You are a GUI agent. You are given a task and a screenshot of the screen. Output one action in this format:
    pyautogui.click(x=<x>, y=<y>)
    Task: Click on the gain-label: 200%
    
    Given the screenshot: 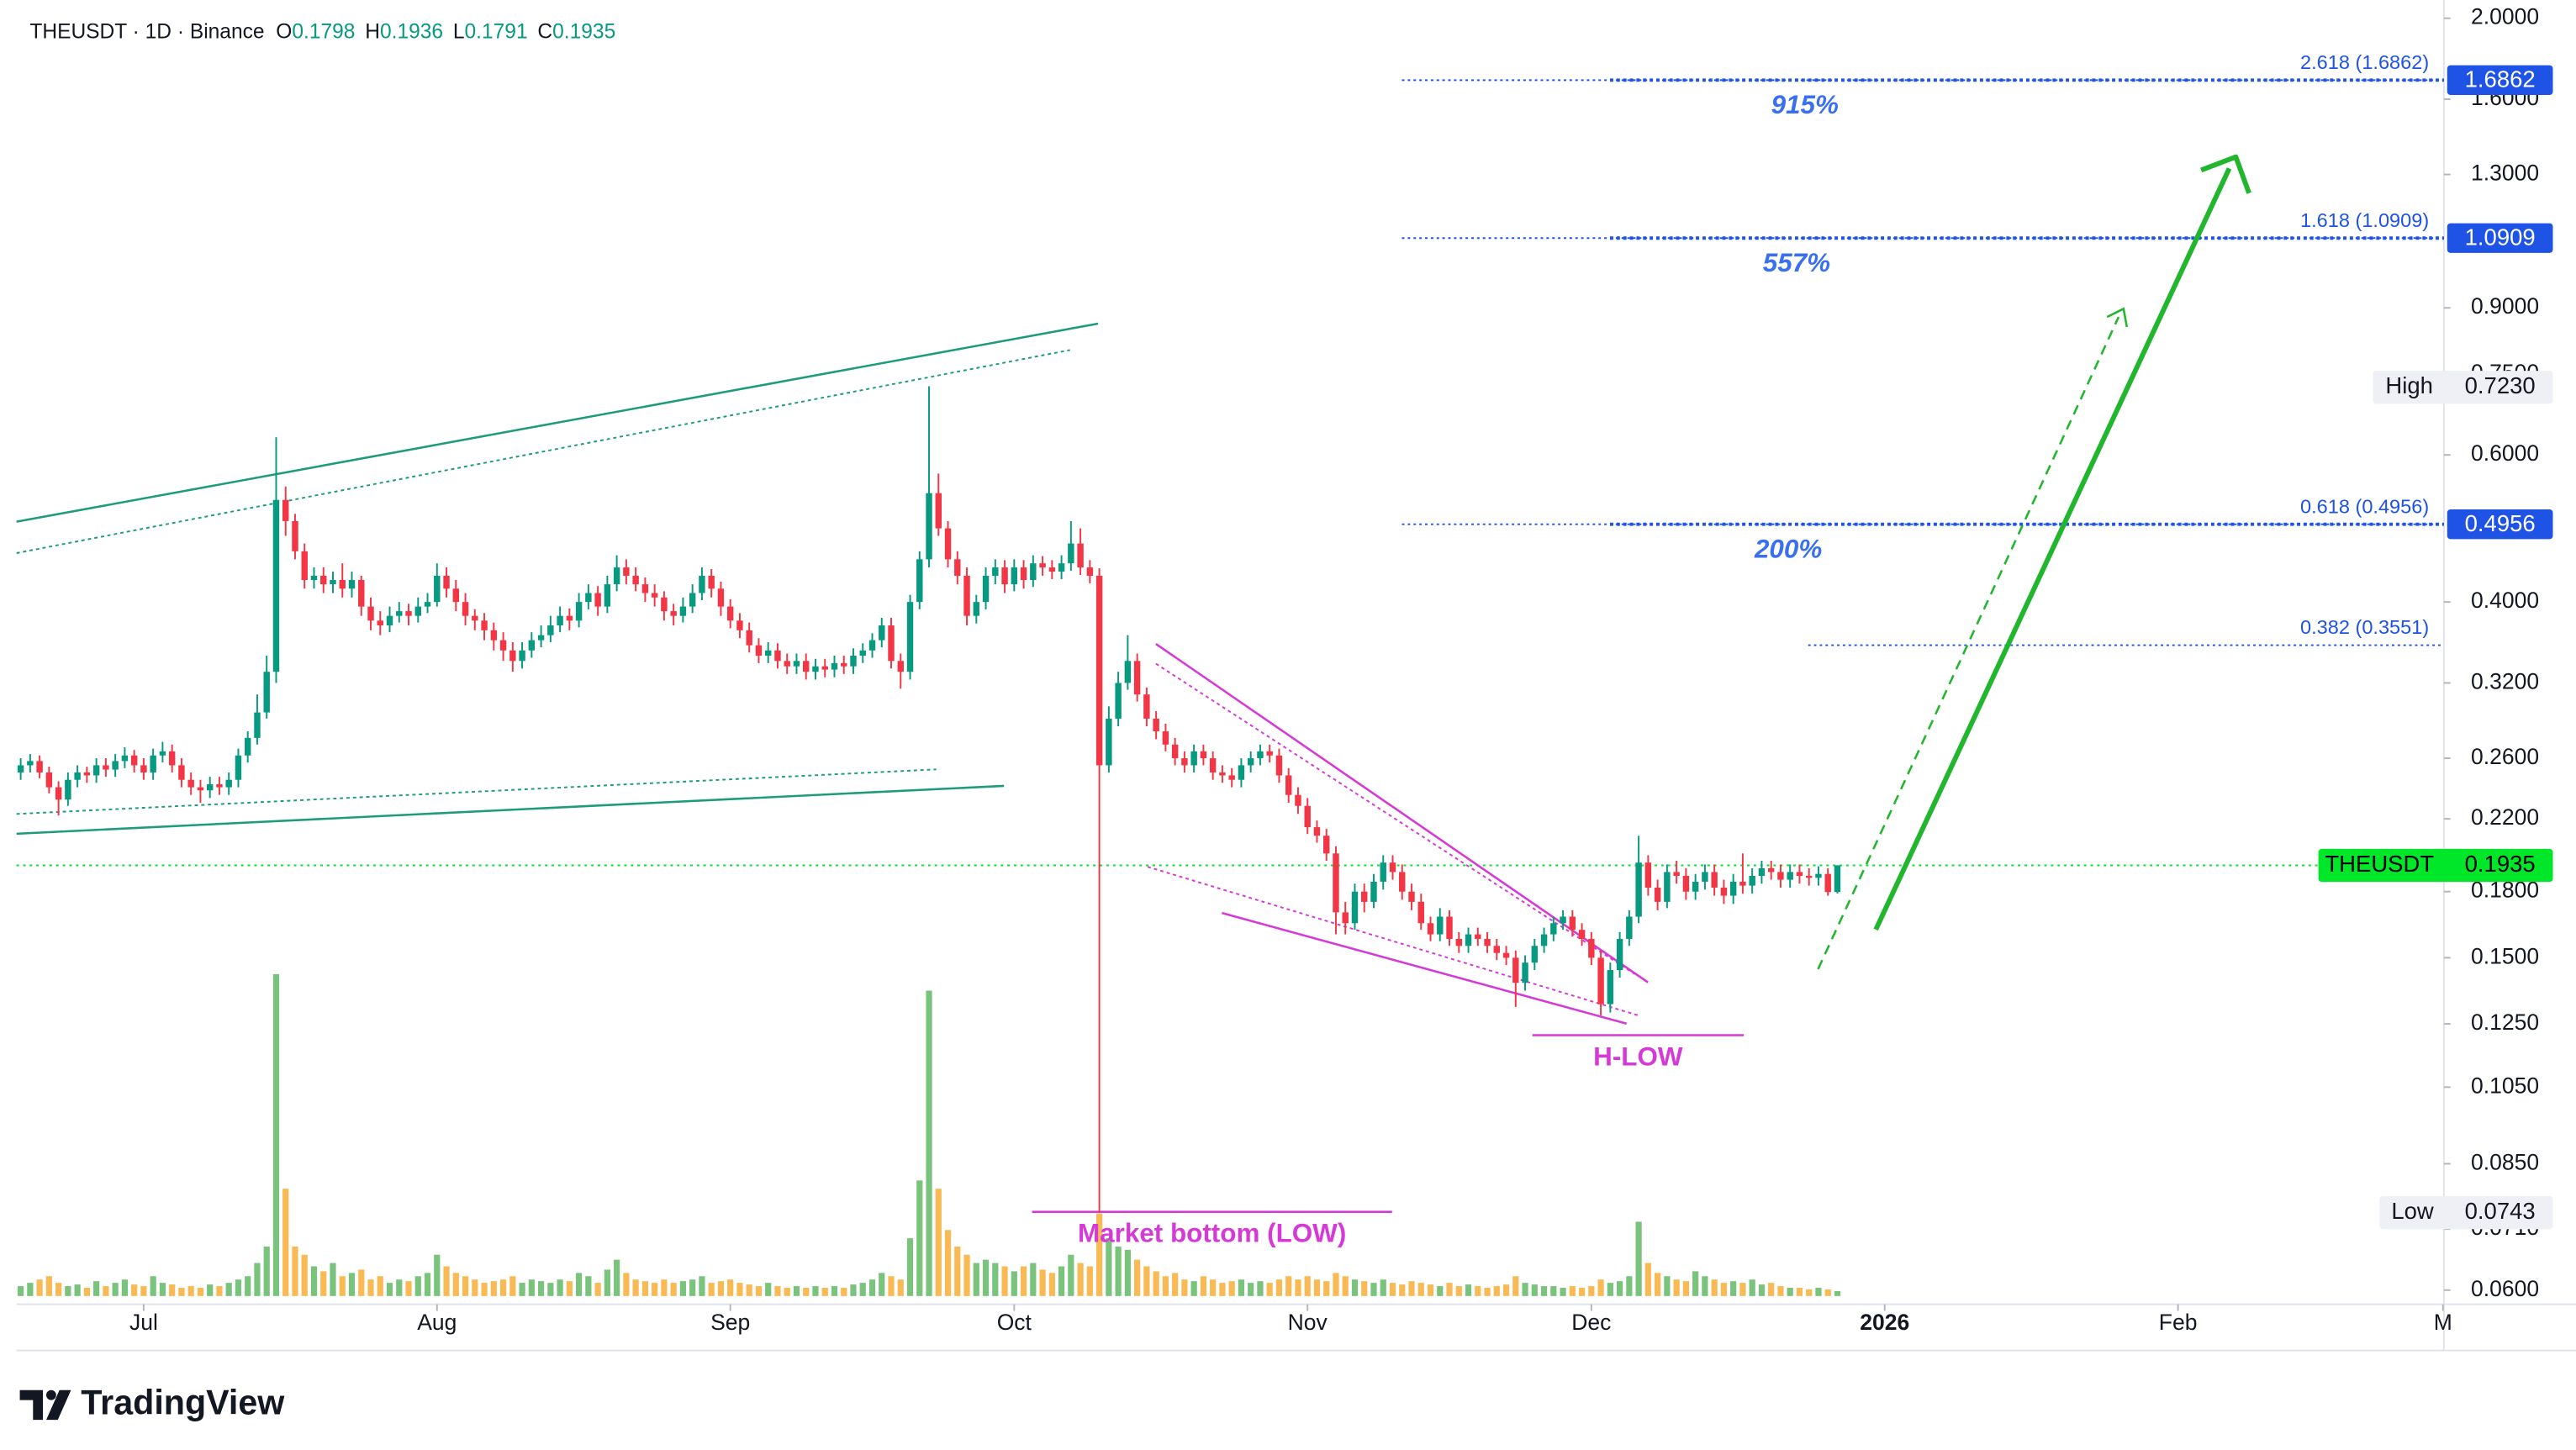 What is the action you would take?
    pyautogui.click(x=1788, y=548)
    